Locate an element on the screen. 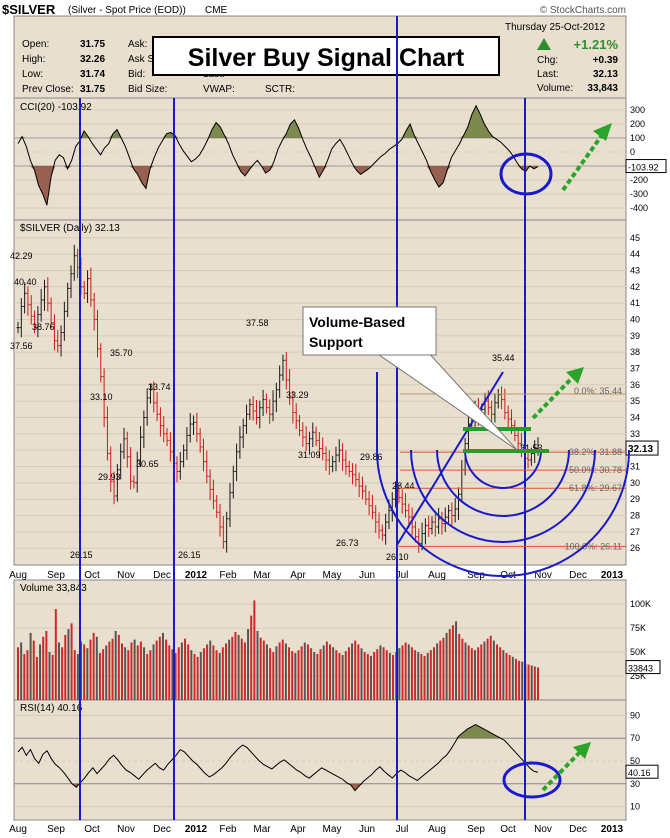  price-tick-label: 33 is located at coordinates (635, 434).